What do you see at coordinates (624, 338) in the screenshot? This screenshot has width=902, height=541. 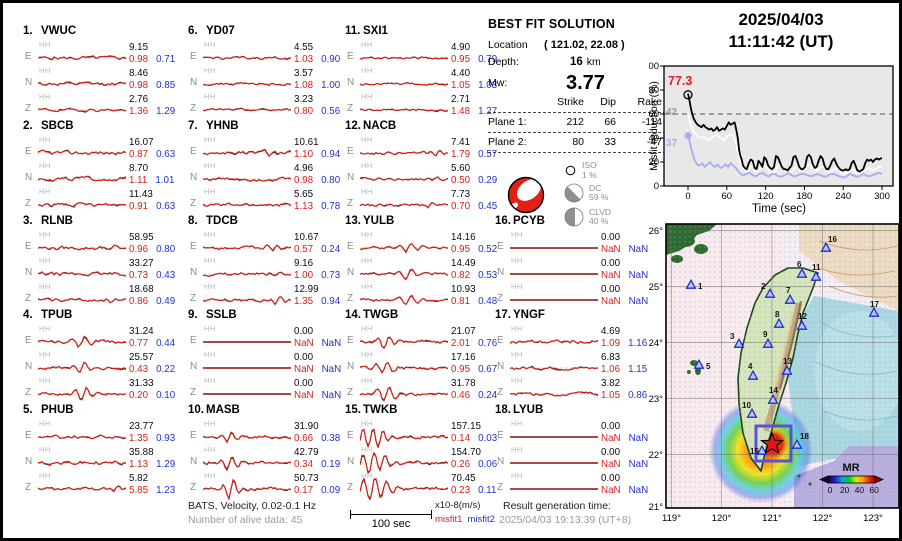 I see `waveform-values: 4.69 1.09 1.16` at bounding box center [624, 338].